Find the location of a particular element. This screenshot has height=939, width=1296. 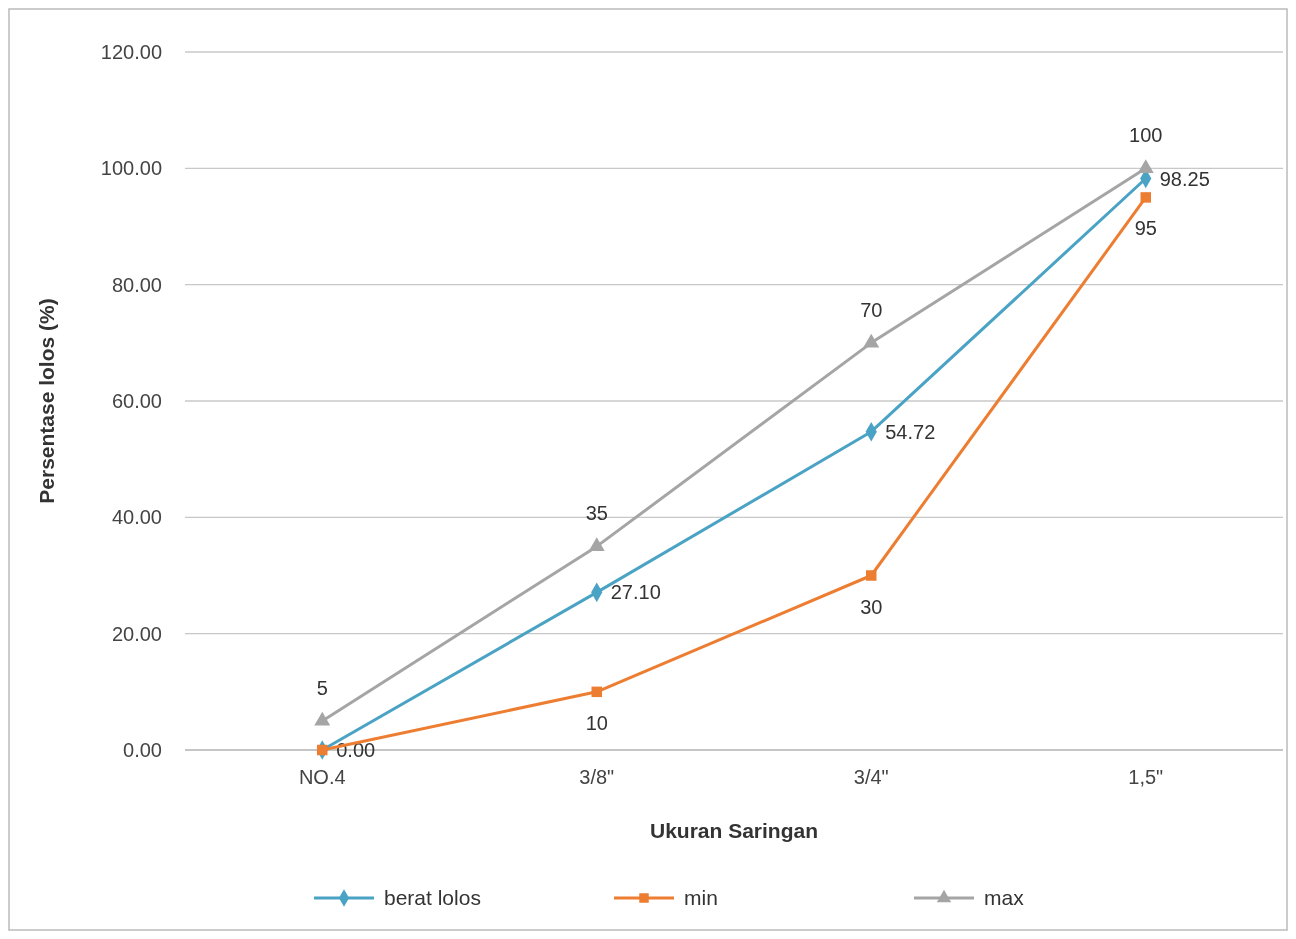

data-label: 27.10 is located at coordinates (635, 592).